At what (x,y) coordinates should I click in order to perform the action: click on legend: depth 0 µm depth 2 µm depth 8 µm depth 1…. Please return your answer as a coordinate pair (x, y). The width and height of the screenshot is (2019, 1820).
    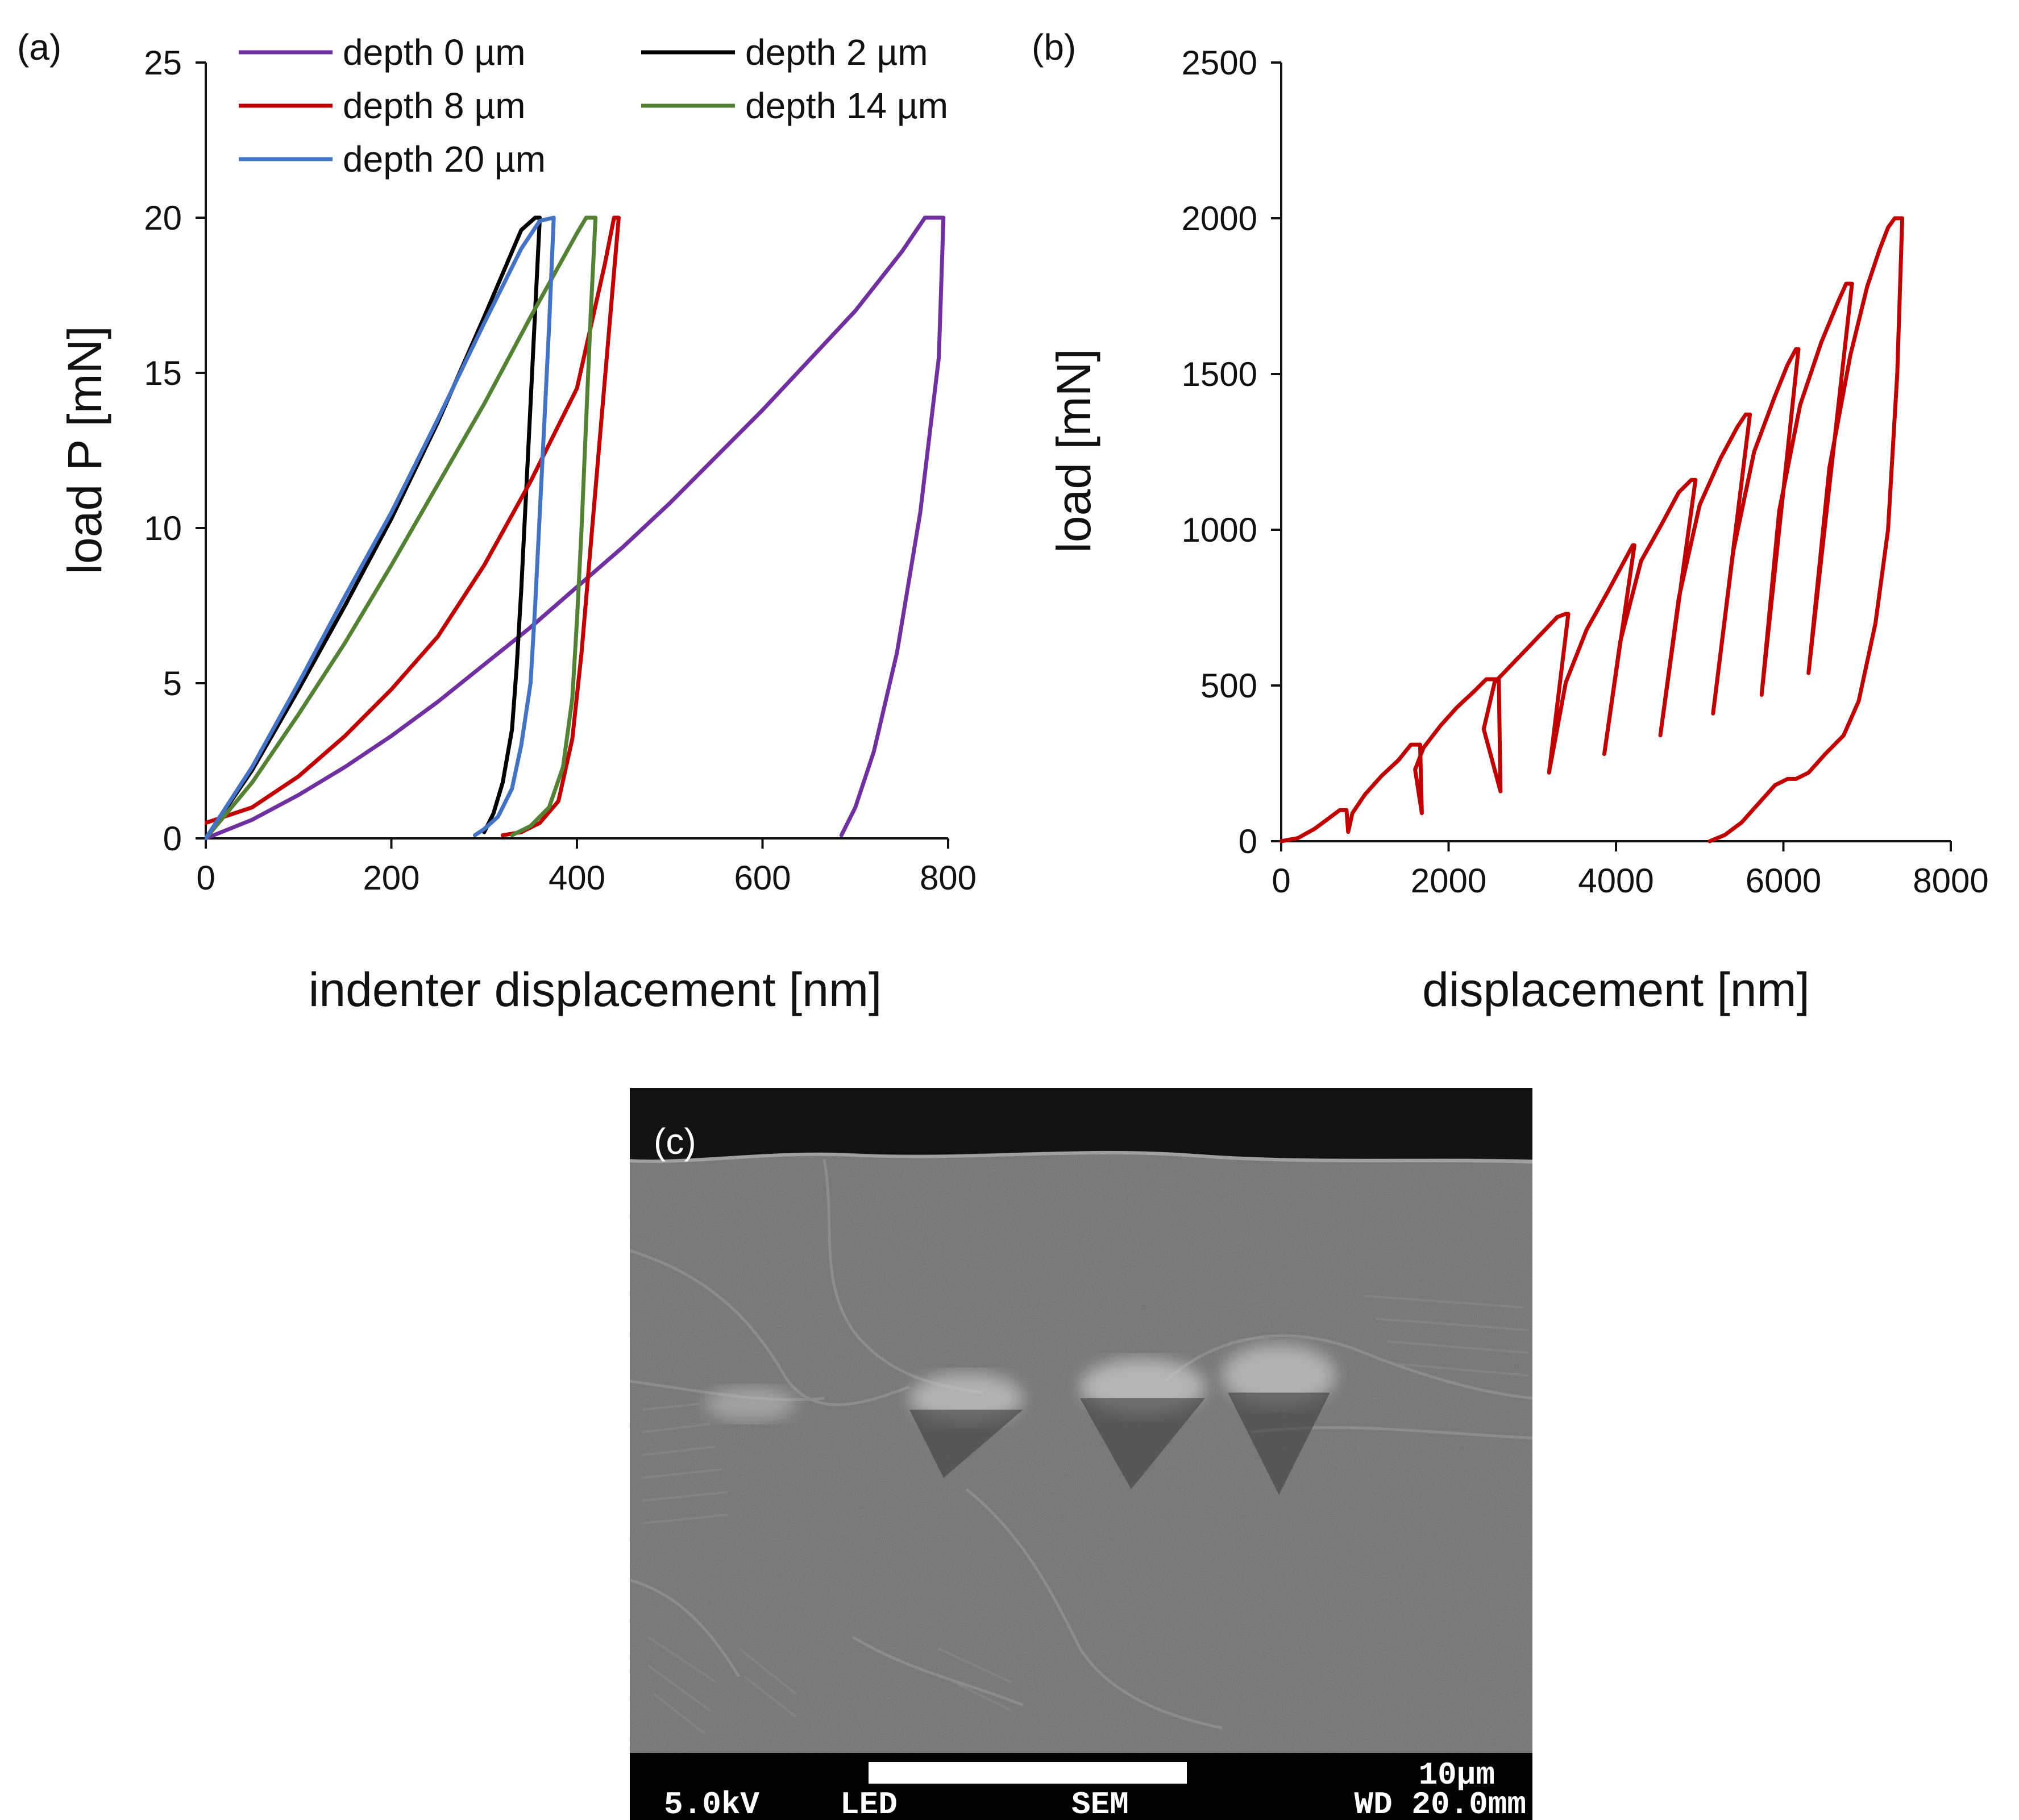
    Looking at the image, I should click on (593, 106).